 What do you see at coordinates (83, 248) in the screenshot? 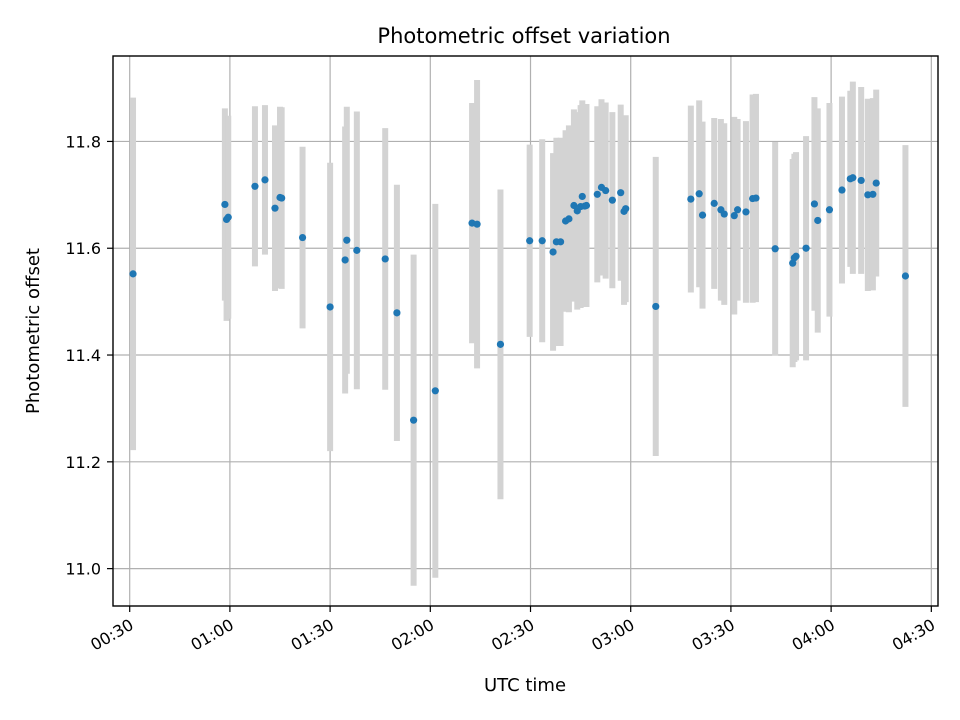
I see `y-tick-label: 11.6` at bounding box center [83, 248].